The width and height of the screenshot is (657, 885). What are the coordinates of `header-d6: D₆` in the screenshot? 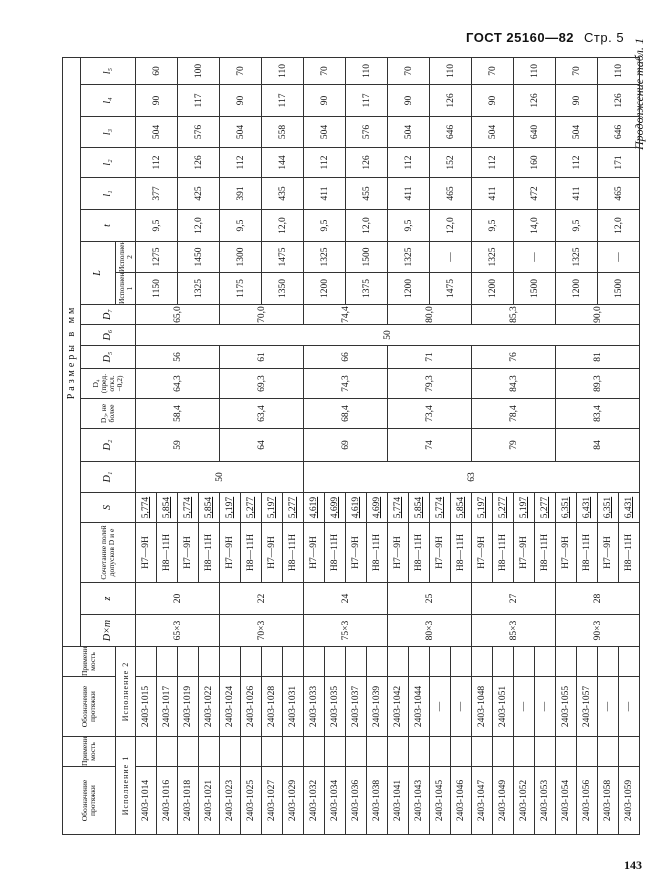 It's located at (108, 335).